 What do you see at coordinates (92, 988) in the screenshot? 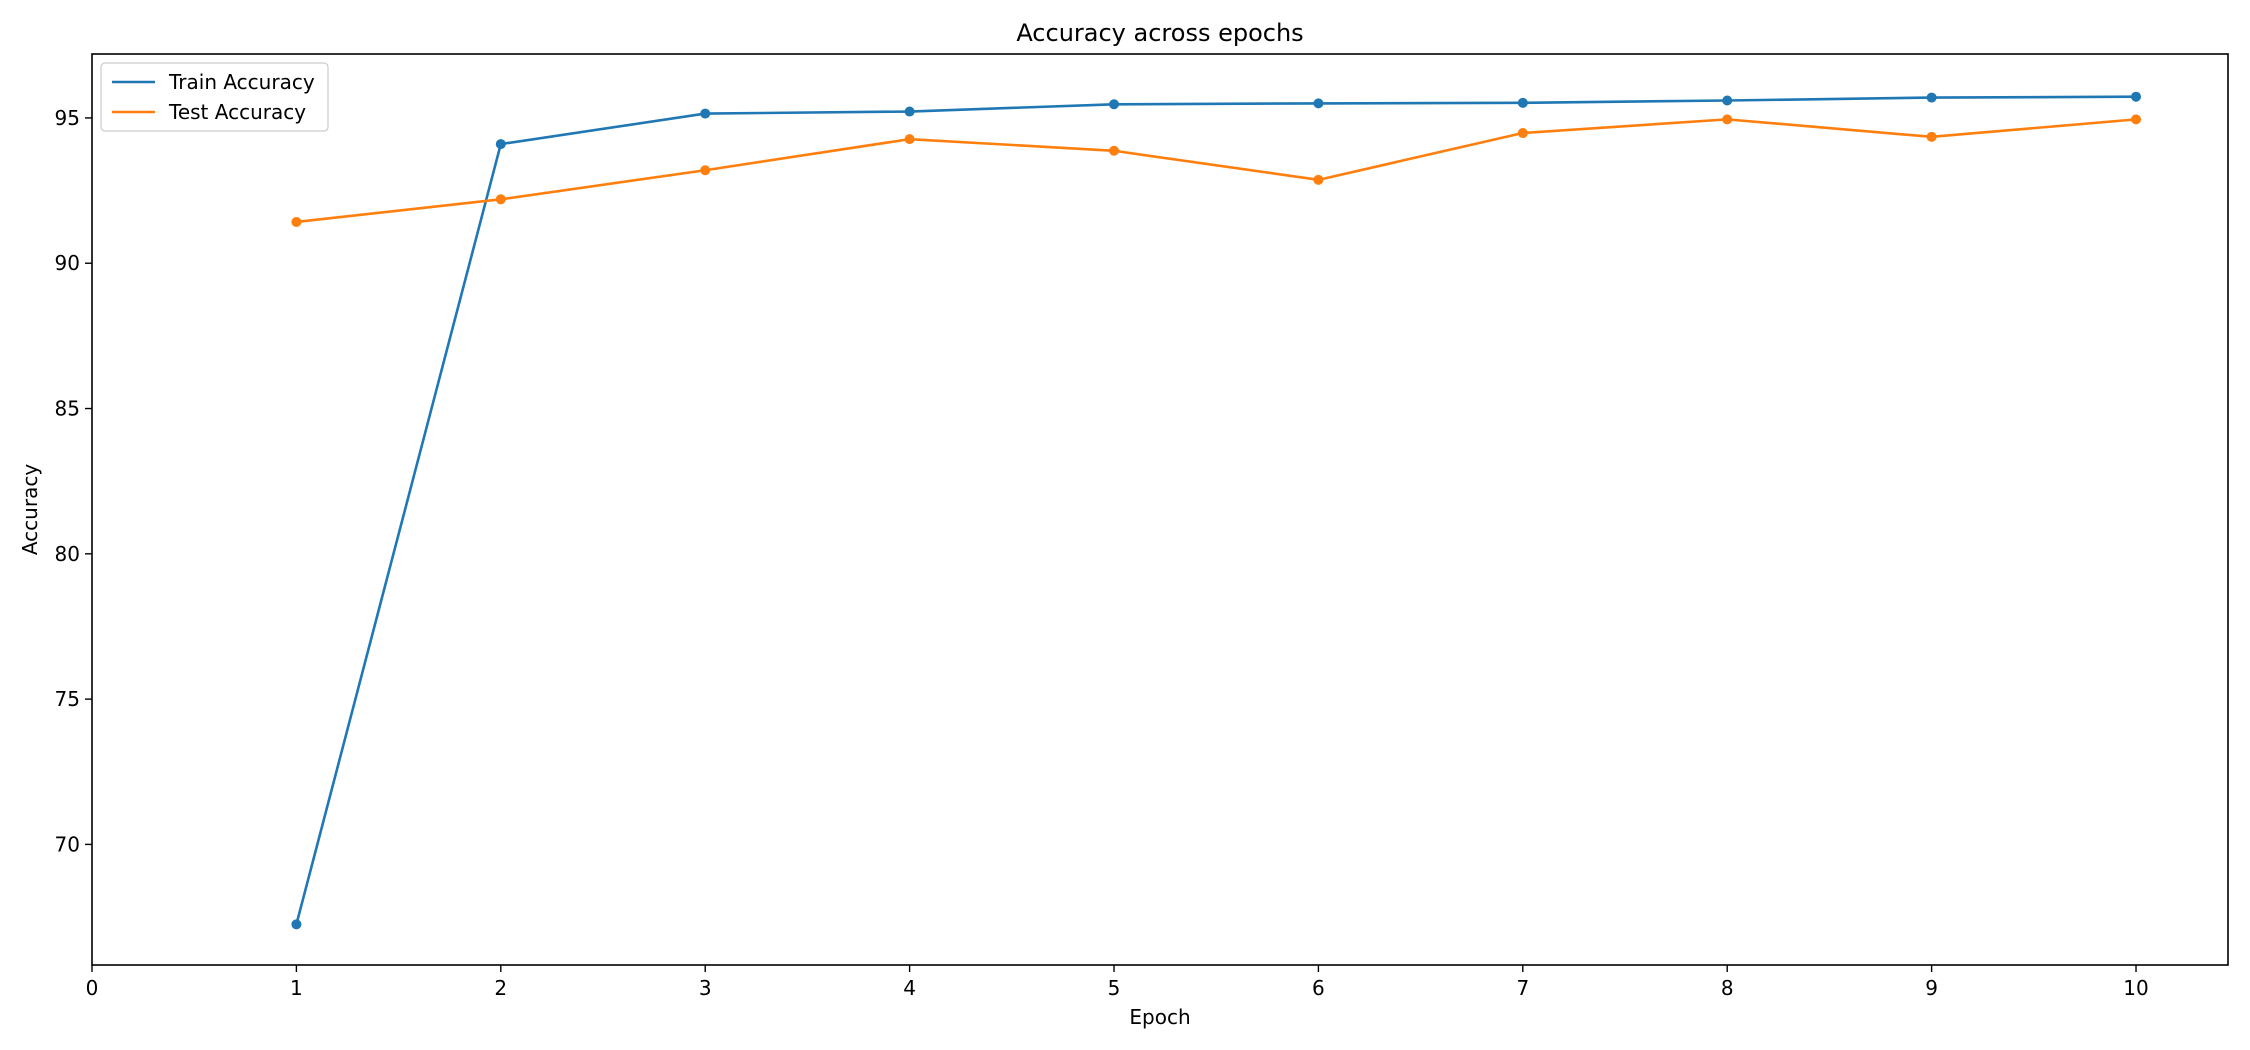
I see `x-tick-label: 0` at bounding box center [92, 988].